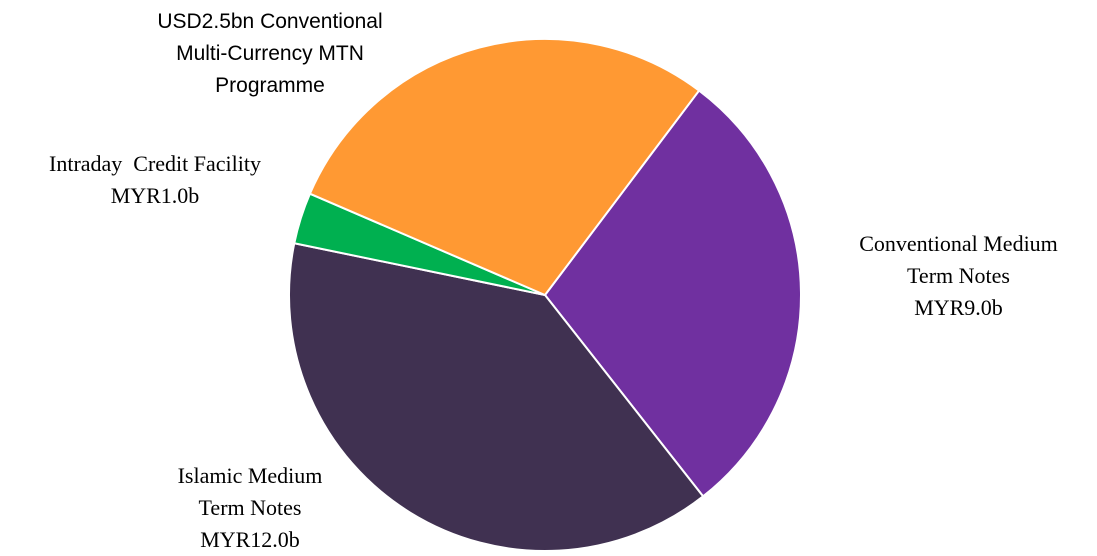 The width and height of the screenshot is (1097, 556). Describe the element at coordinates (155, 195) in the screenshot. I see `label-line: MYR1.0b` at that location.